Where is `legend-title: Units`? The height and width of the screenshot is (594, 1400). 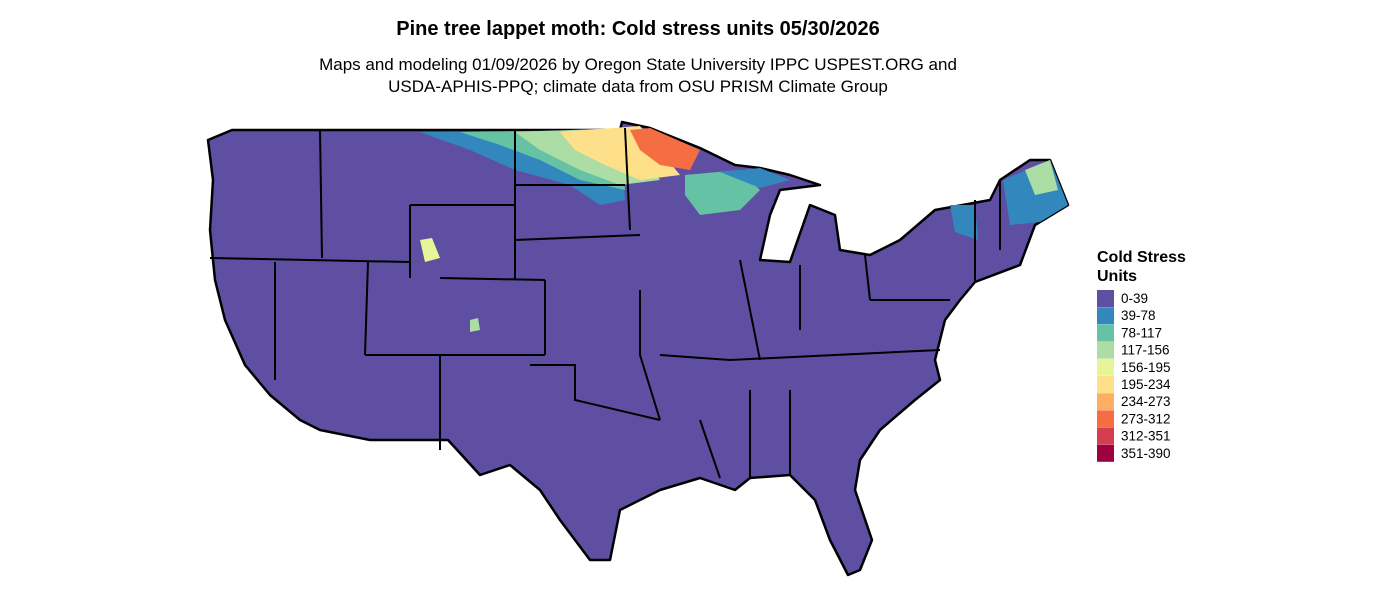
legend-title: Units is located at coordinates (1117, 276).